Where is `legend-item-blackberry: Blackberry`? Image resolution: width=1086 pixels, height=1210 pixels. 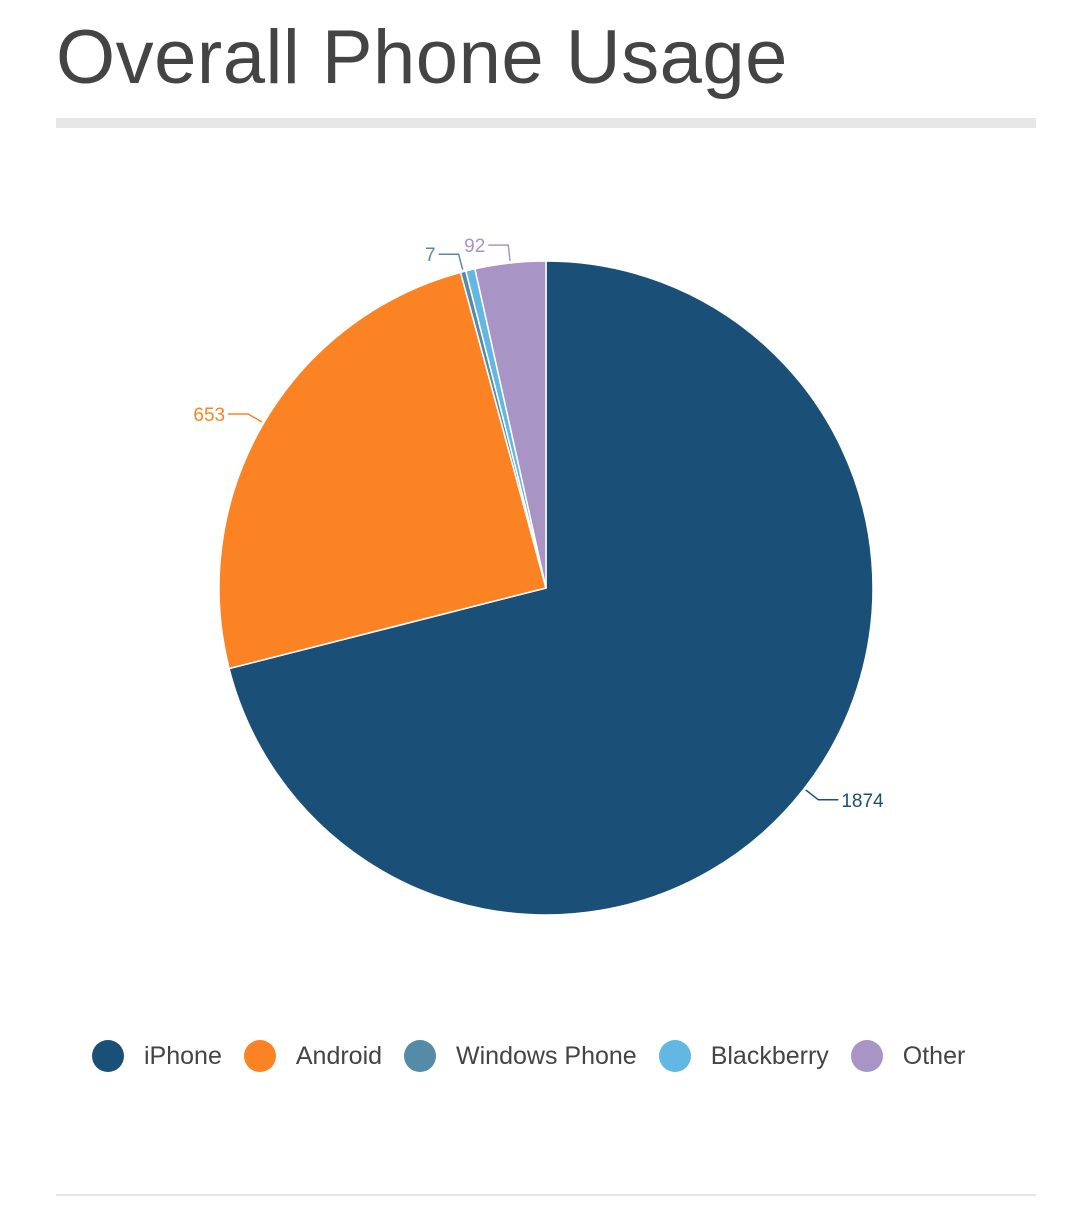
legend-item-blackberry: Blackberry is located at coordinates (743, 1056).